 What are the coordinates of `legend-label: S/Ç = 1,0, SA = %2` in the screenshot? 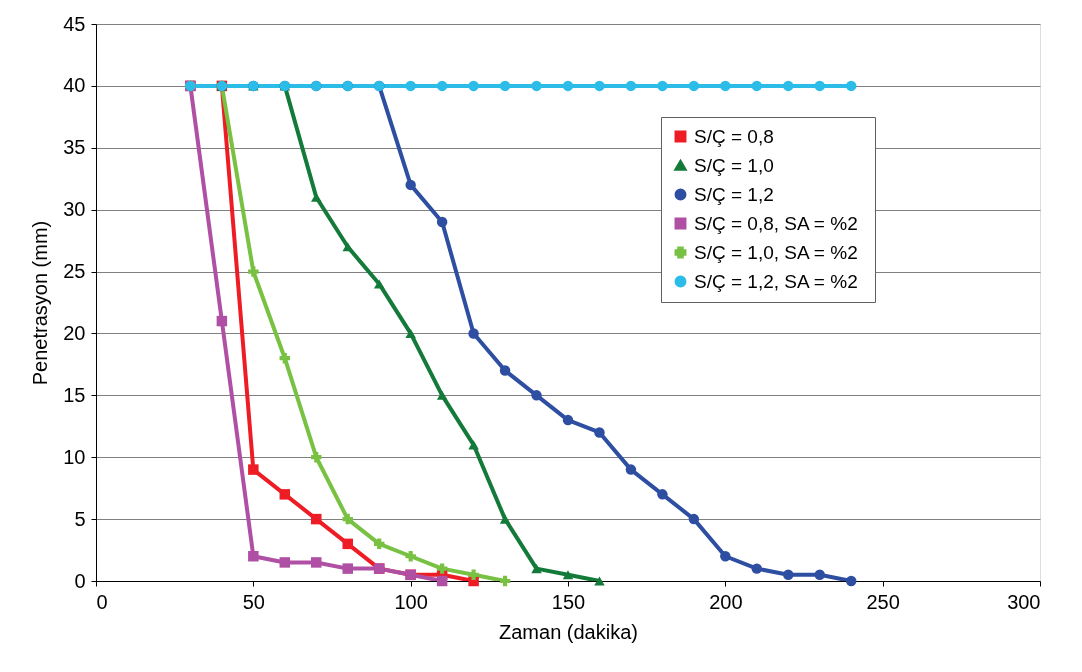 It's located at (776, 252).